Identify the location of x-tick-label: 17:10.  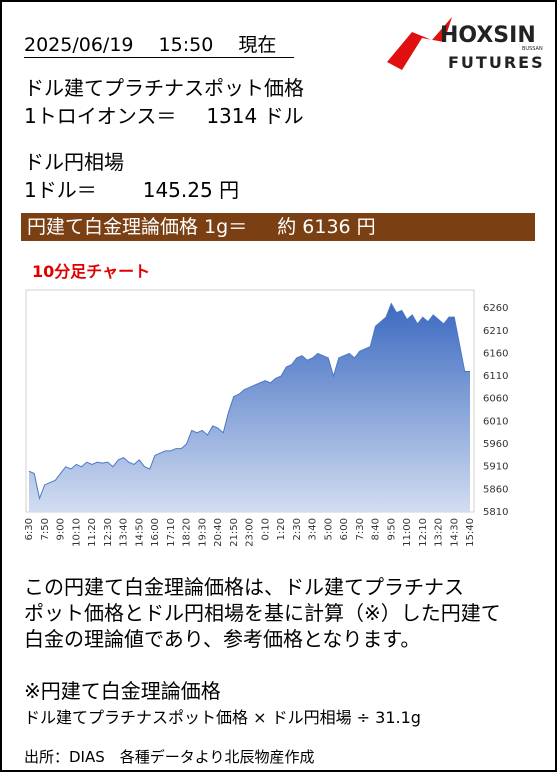
(171, 532).